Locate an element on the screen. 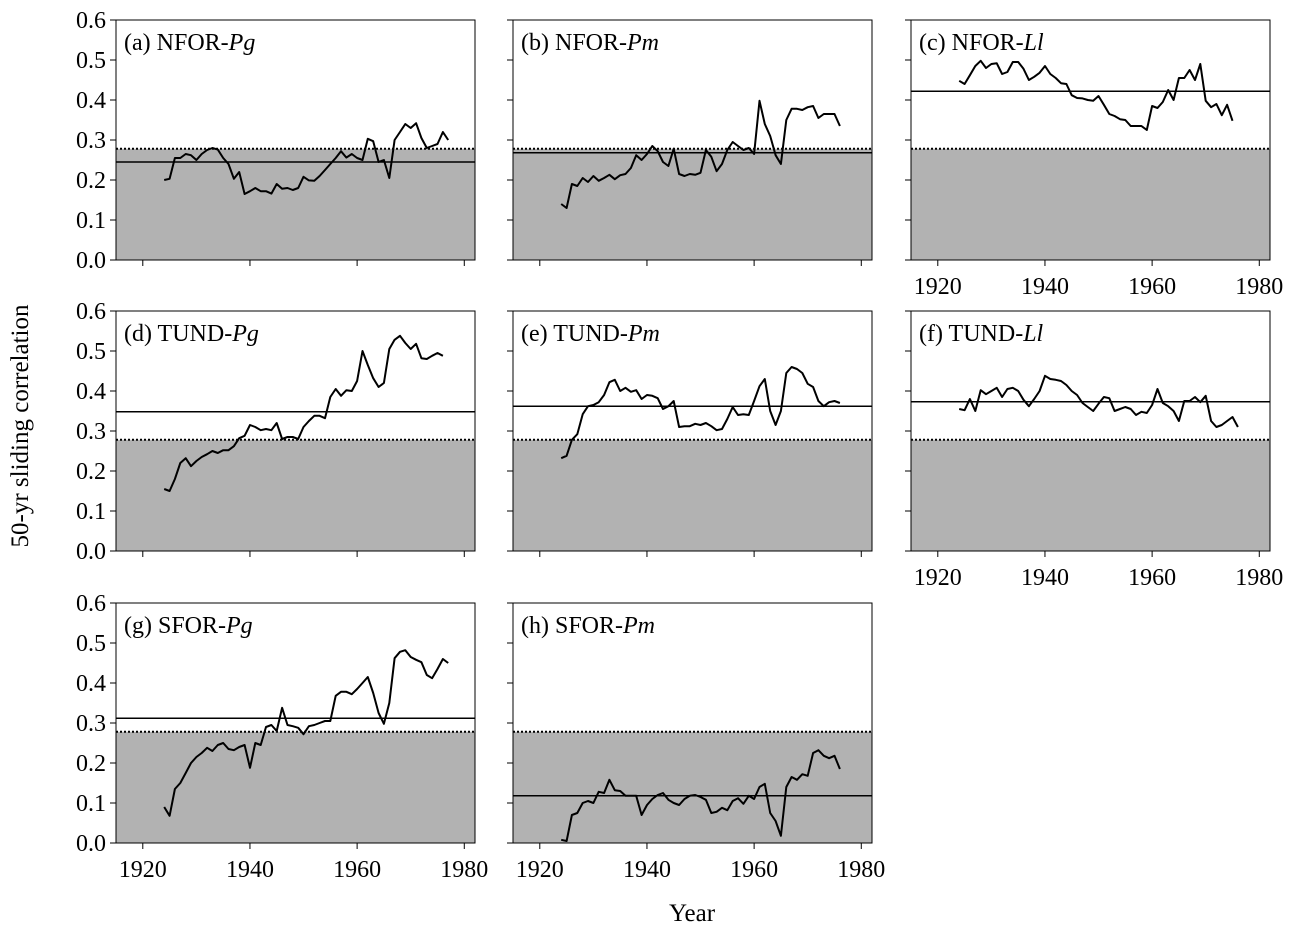 This screenshot has width=1290, height=931. panel-title: (a) NFOR-Pg is located at coordinates (189, 43).